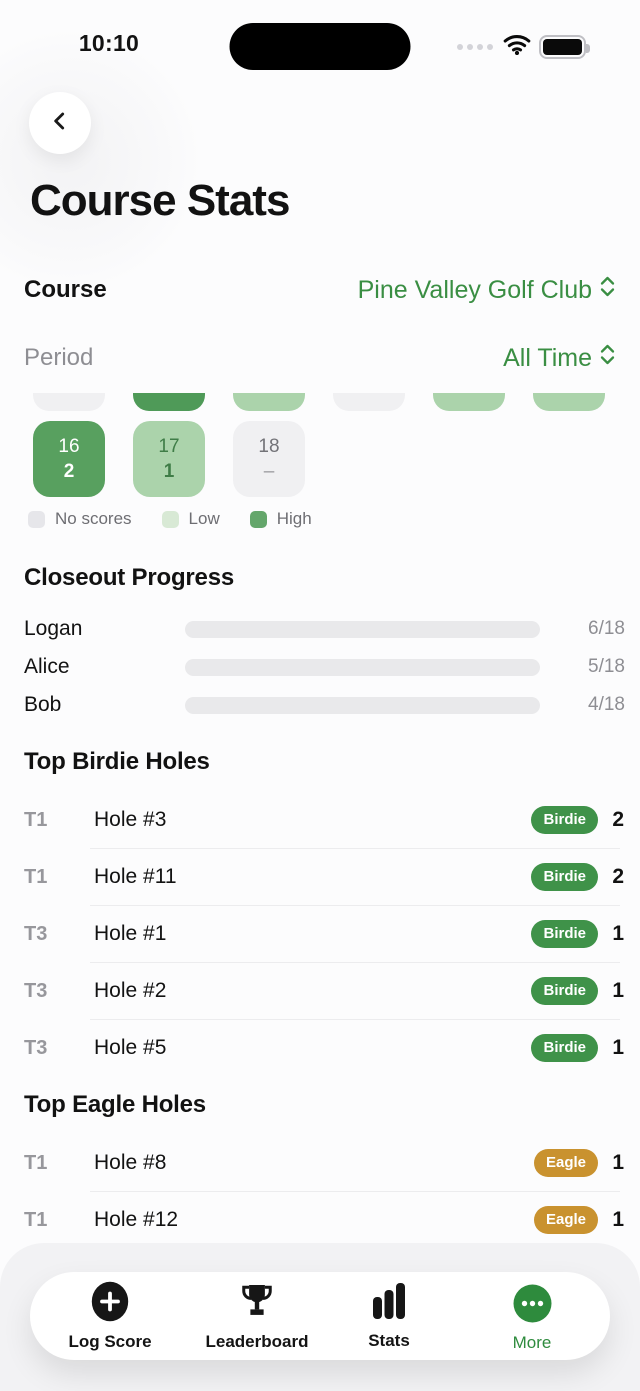 This screenshot has width=640, height=1391. What do you see at coordinates (130, 819) in the screenshot?
I see `hole-label: Hole #3` at bounding box center [130, 819].